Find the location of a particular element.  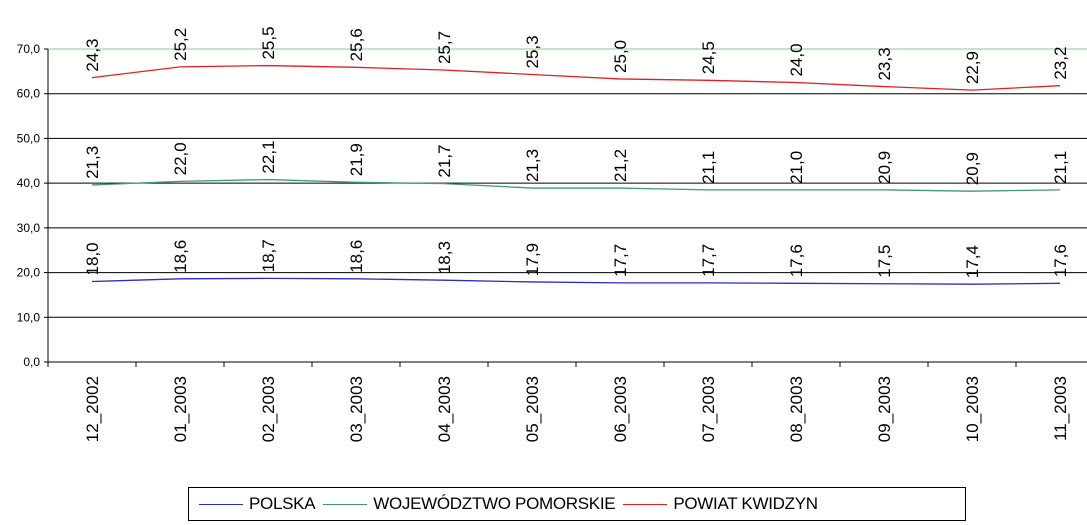

data-label: 25,5 is located at coordinates (268, 42).